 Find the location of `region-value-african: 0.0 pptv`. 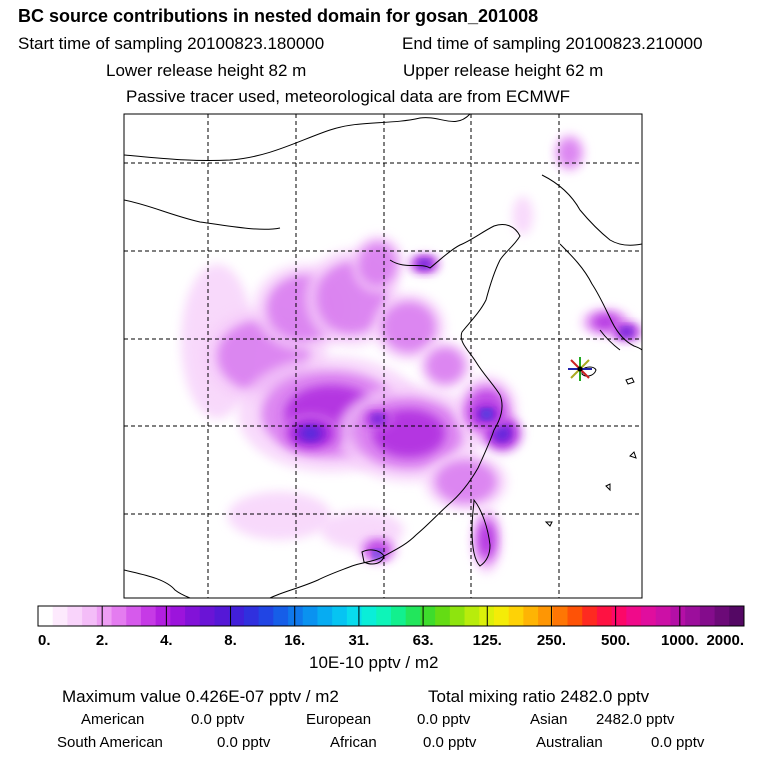

region-value-african: 0.0 pptv is located at coordinates (450, 742).